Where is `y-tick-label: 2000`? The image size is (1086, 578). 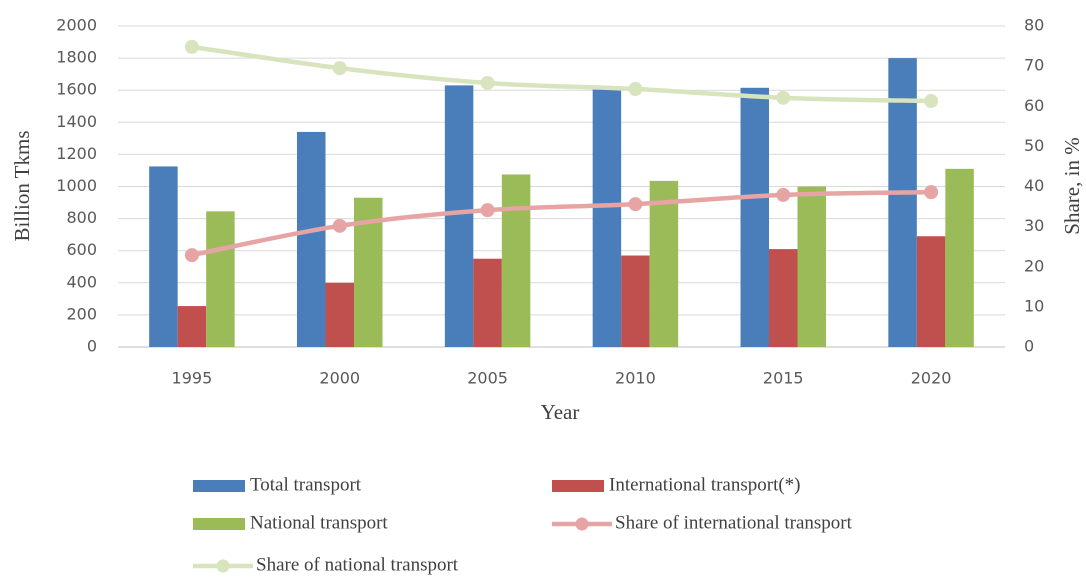 y-tick-label: 2000 is located at coordinates (76, 25).